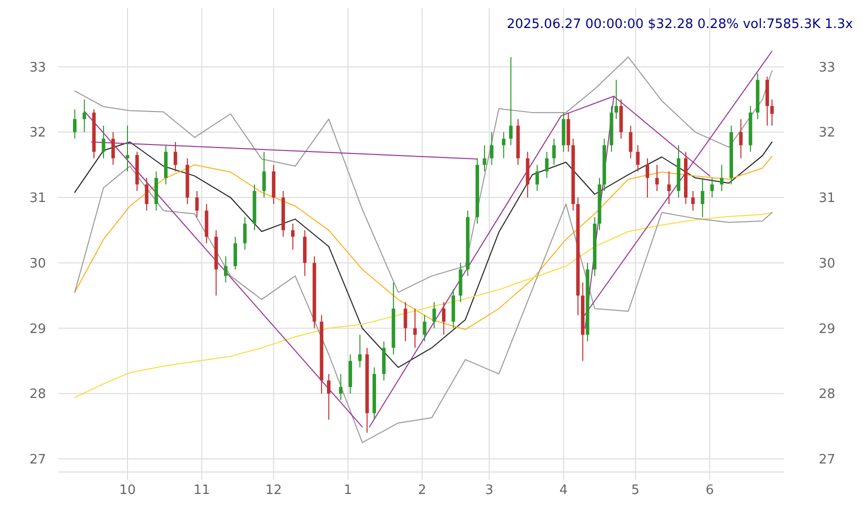 This screenshot has height=505, width=863. I want to click on x-tick-label: 10, so click(127, 490).